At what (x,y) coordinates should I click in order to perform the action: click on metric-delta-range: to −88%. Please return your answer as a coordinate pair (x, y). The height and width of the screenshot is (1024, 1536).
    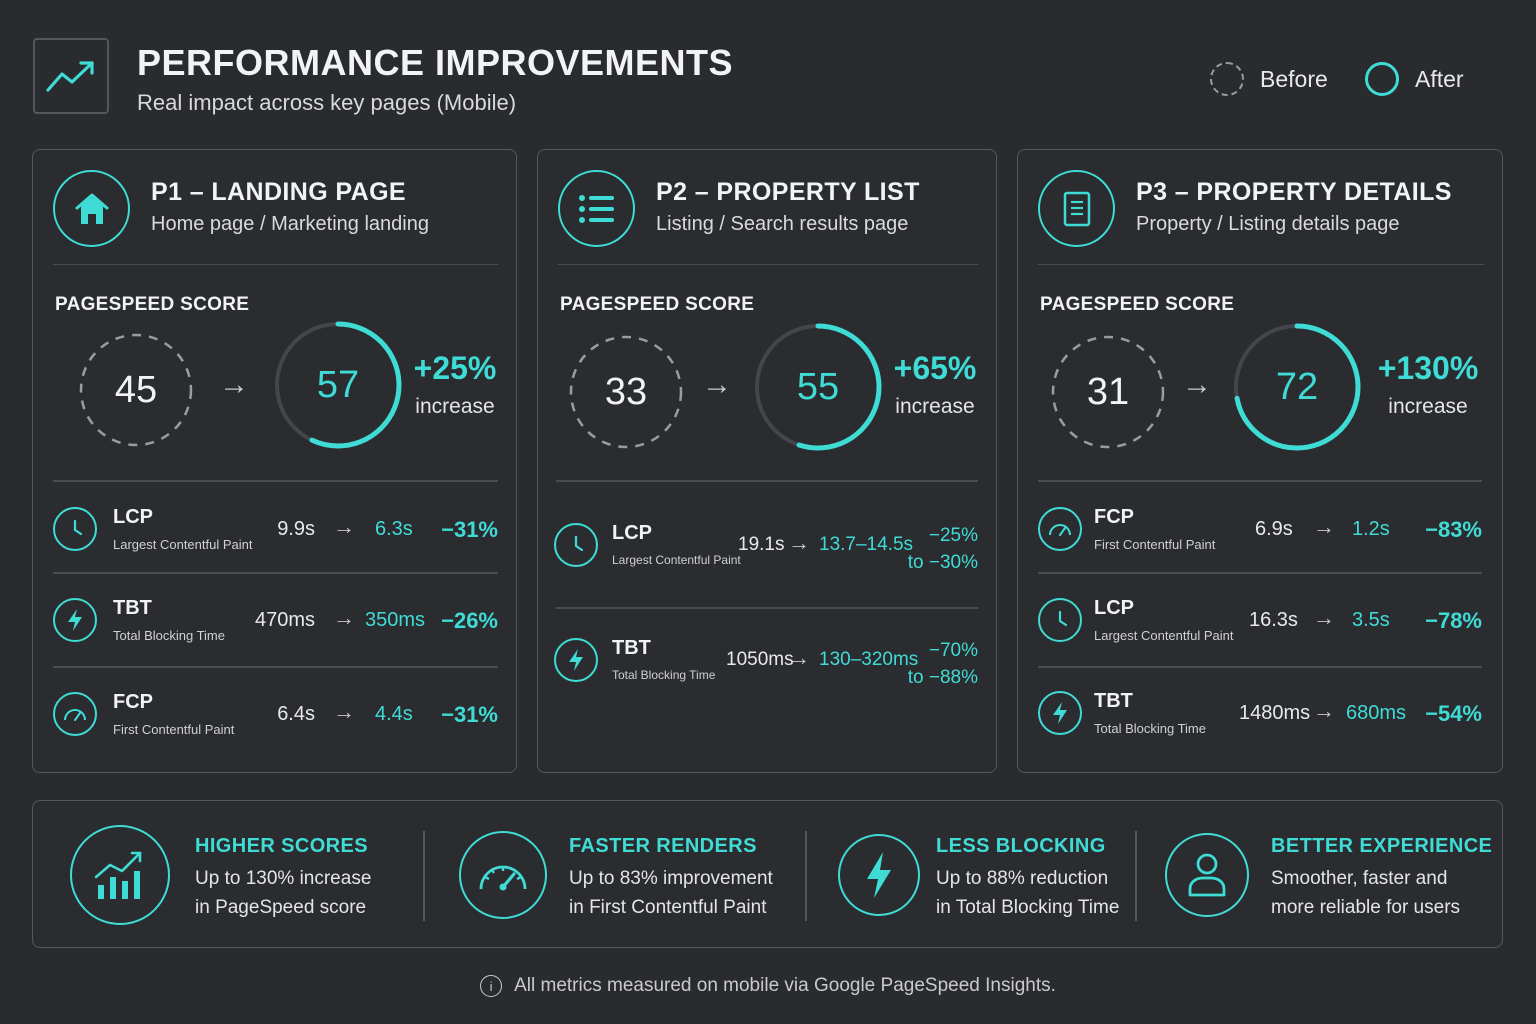
    Looking at the image, I should click on (942, 677).